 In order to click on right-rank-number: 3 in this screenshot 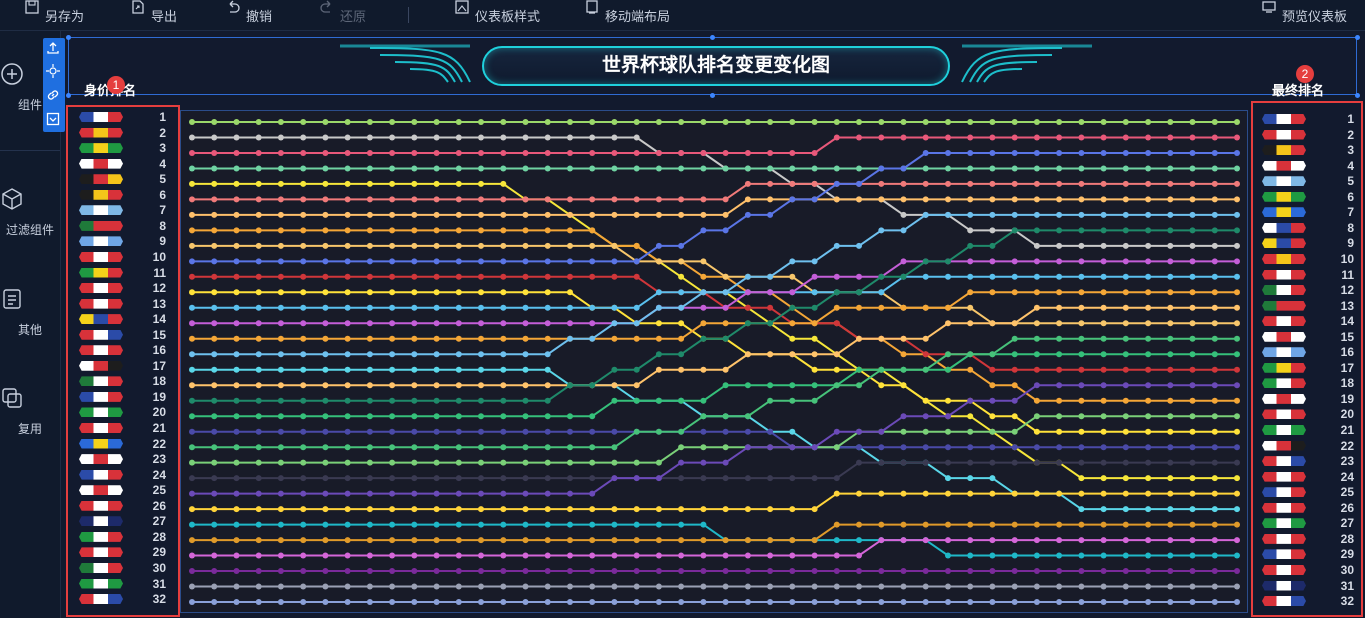, I will do `click(1350, 150)`.